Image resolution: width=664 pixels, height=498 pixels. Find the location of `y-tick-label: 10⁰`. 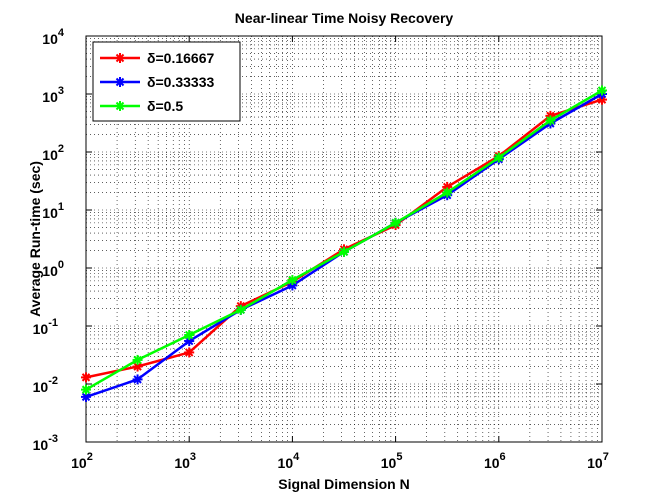

y-tick-label: 10⁰ is located at coordinates (53, 269).